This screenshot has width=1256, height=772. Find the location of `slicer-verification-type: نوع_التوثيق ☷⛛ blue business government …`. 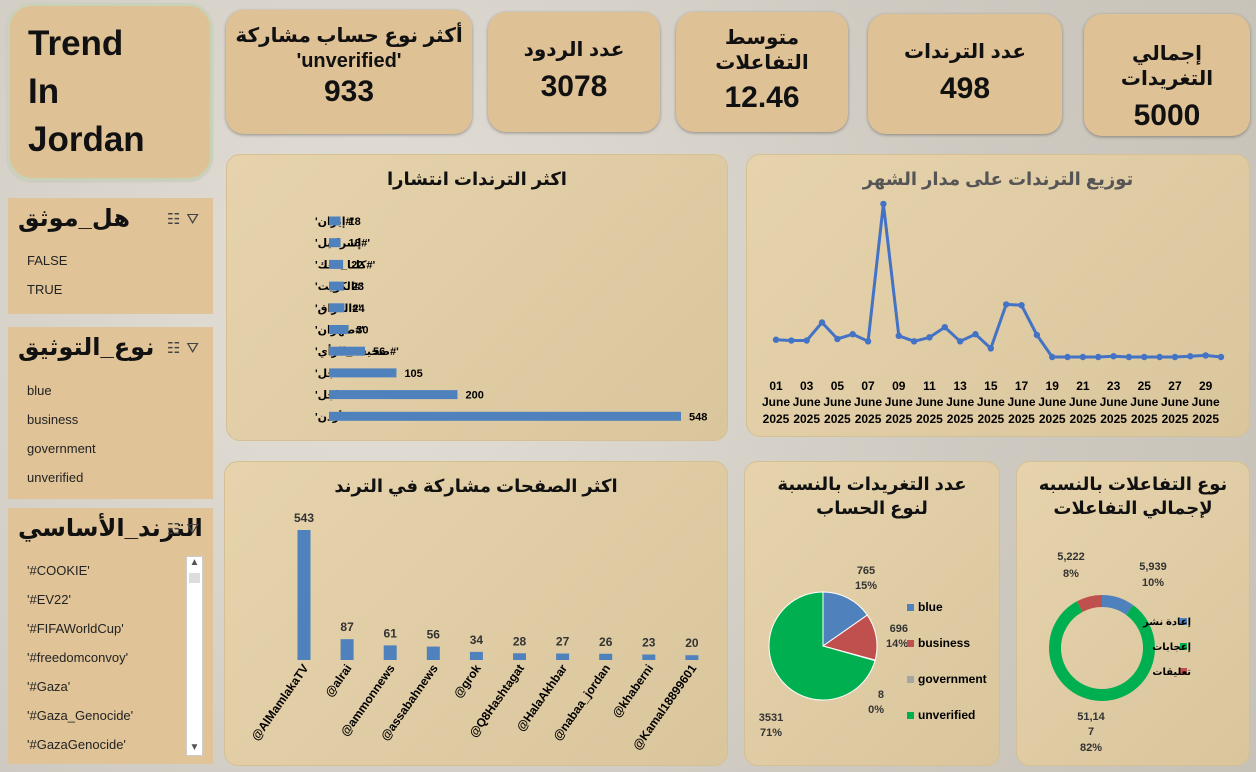

slicer-verification-type: نوع_التوثيق ☷⛛ blue business government … is located at coordinates (110, 413).